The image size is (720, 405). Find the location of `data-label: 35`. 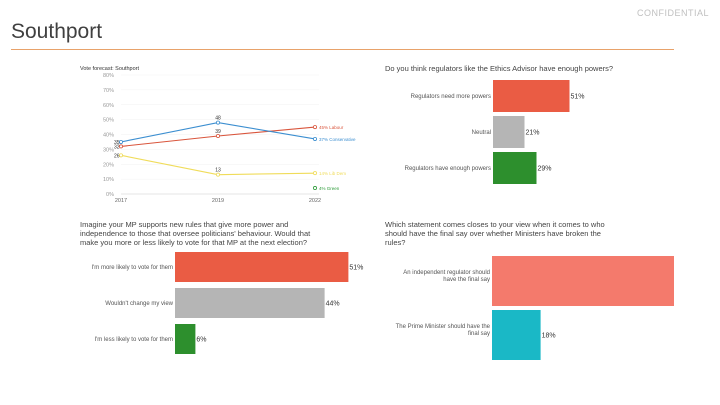

data-label: 35 is located at coordinates (117, 143).